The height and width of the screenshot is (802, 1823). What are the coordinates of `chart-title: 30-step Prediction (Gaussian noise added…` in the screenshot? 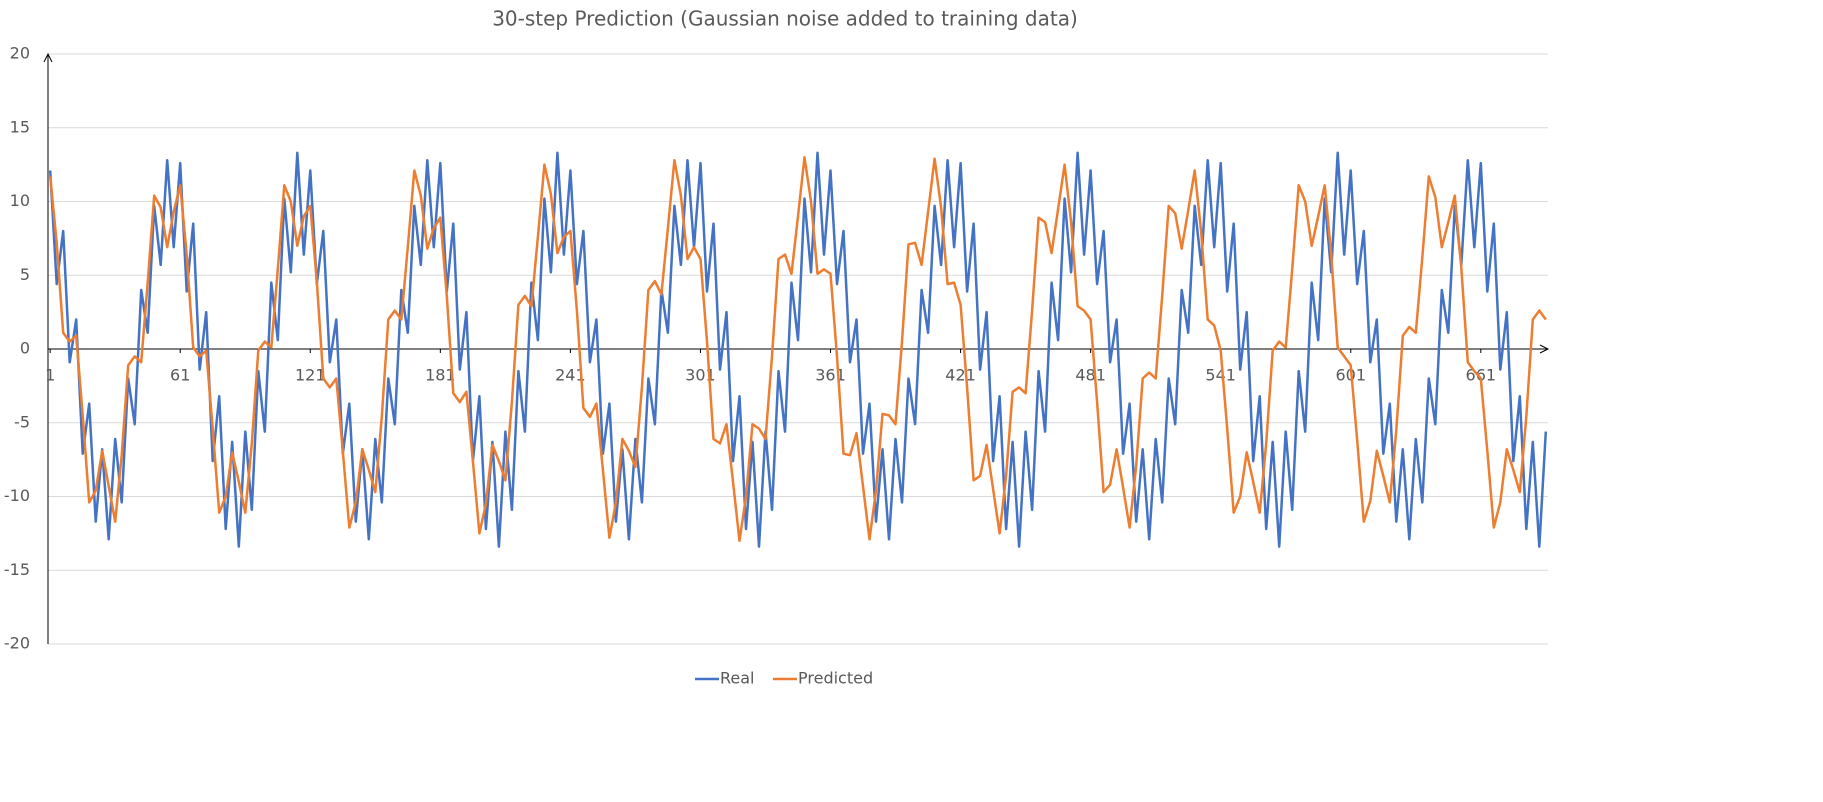 It's located at (785, 19).